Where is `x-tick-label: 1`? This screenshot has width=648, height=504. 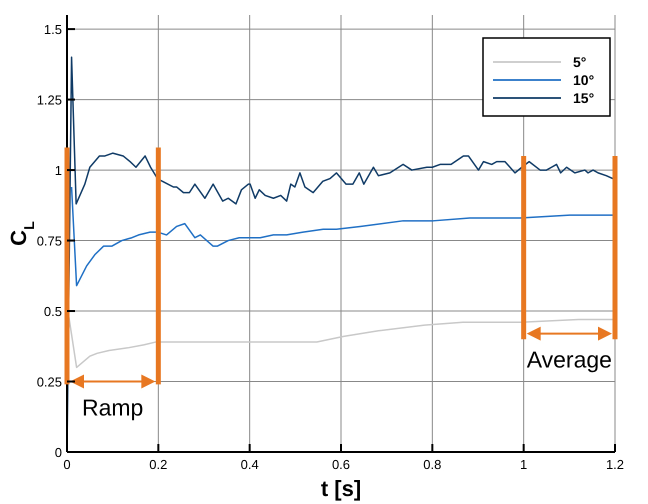
x-tick-label: 1 is located at coordinates (524, 464).